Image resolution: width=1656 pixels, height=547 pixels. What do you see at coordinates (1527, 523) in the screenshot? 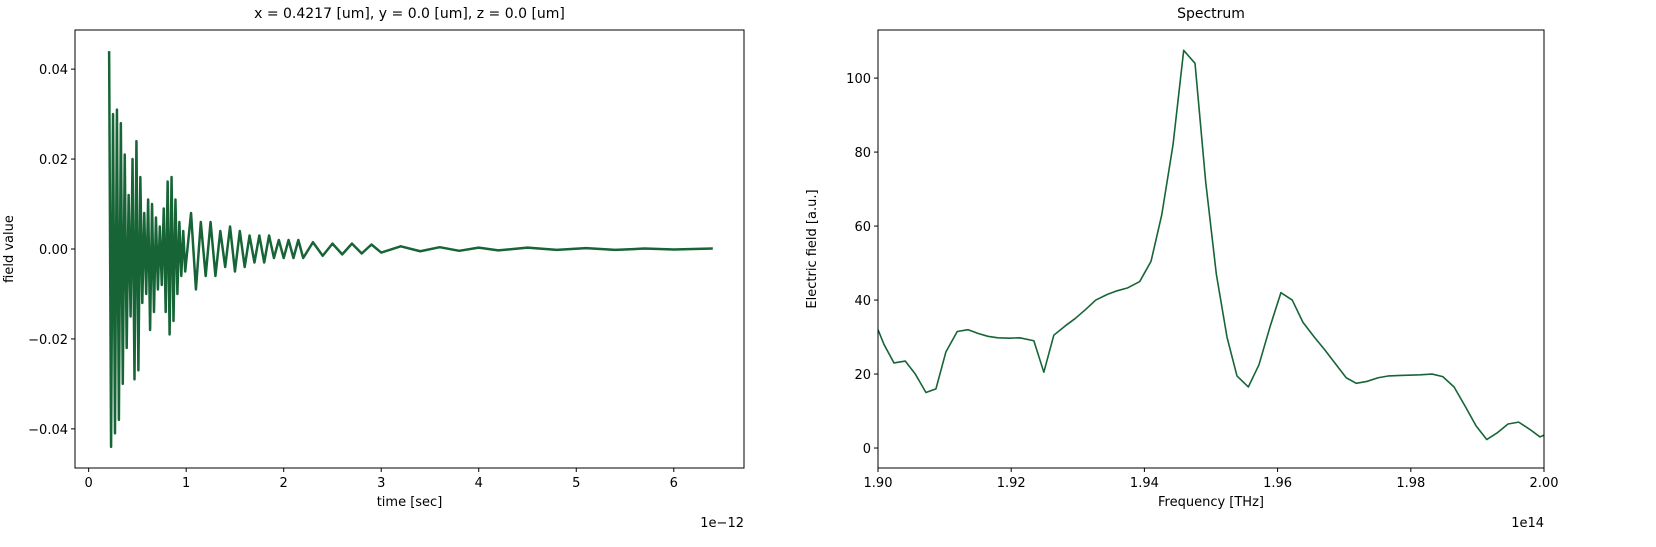
I see `x-offset-label: 1e14` at bounding box center [1527, 523].